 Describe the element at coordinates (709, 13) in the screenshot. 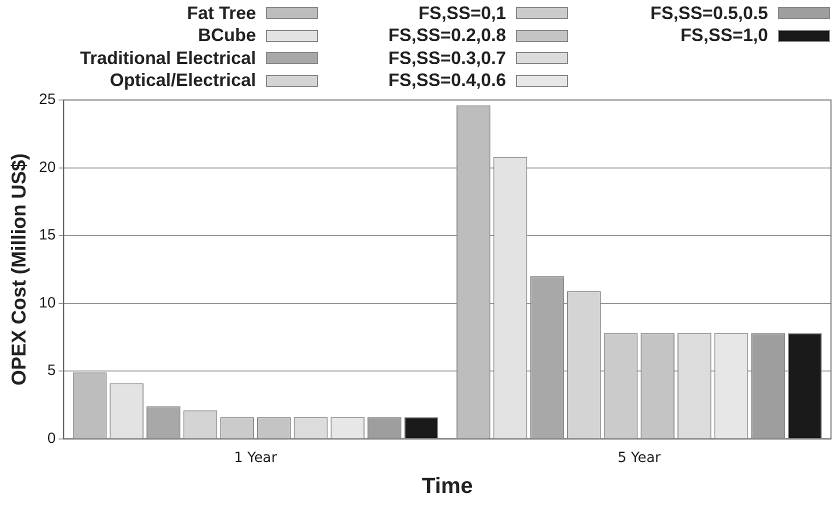

I see `legend-label: FS,SS=0.5,0.5` at that location.